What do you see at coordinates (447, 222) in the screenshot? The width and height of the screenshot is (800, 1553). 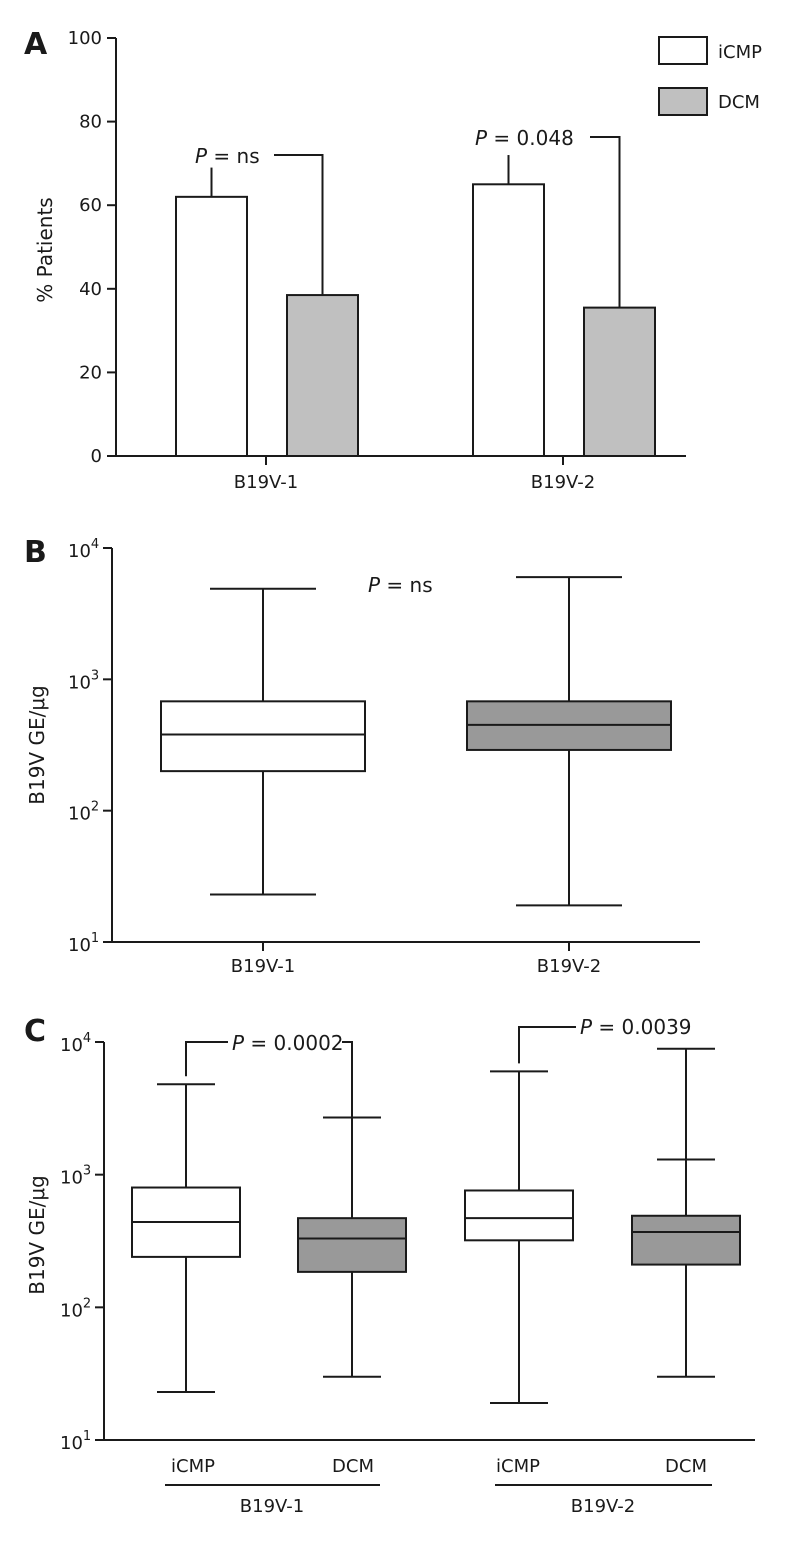 I see `panel-a-significance-brackets` at bounding box center [447, 222].